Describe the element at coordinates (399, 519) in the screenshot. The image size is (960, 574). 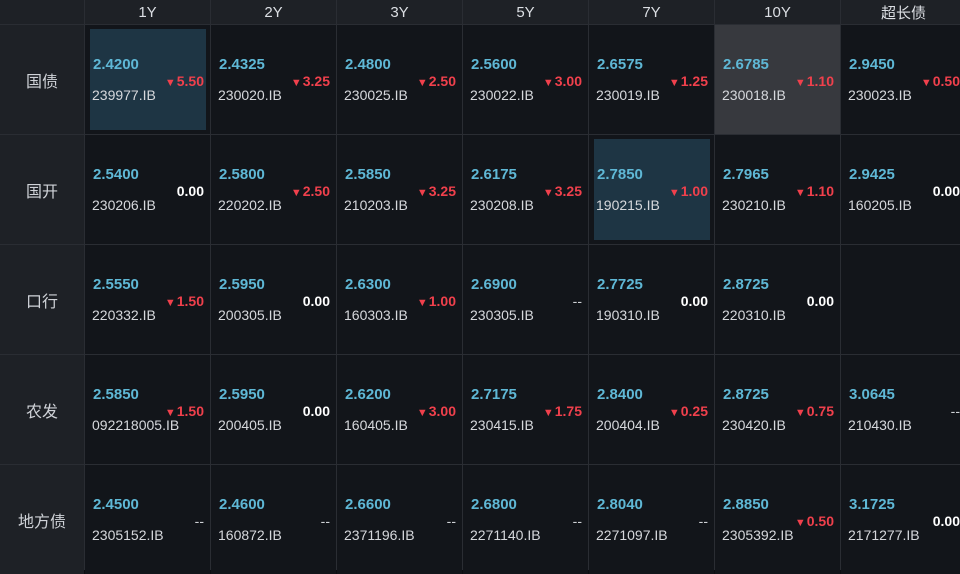
I see `quote-cell: 2.6600 2371196.IB --` at that location.